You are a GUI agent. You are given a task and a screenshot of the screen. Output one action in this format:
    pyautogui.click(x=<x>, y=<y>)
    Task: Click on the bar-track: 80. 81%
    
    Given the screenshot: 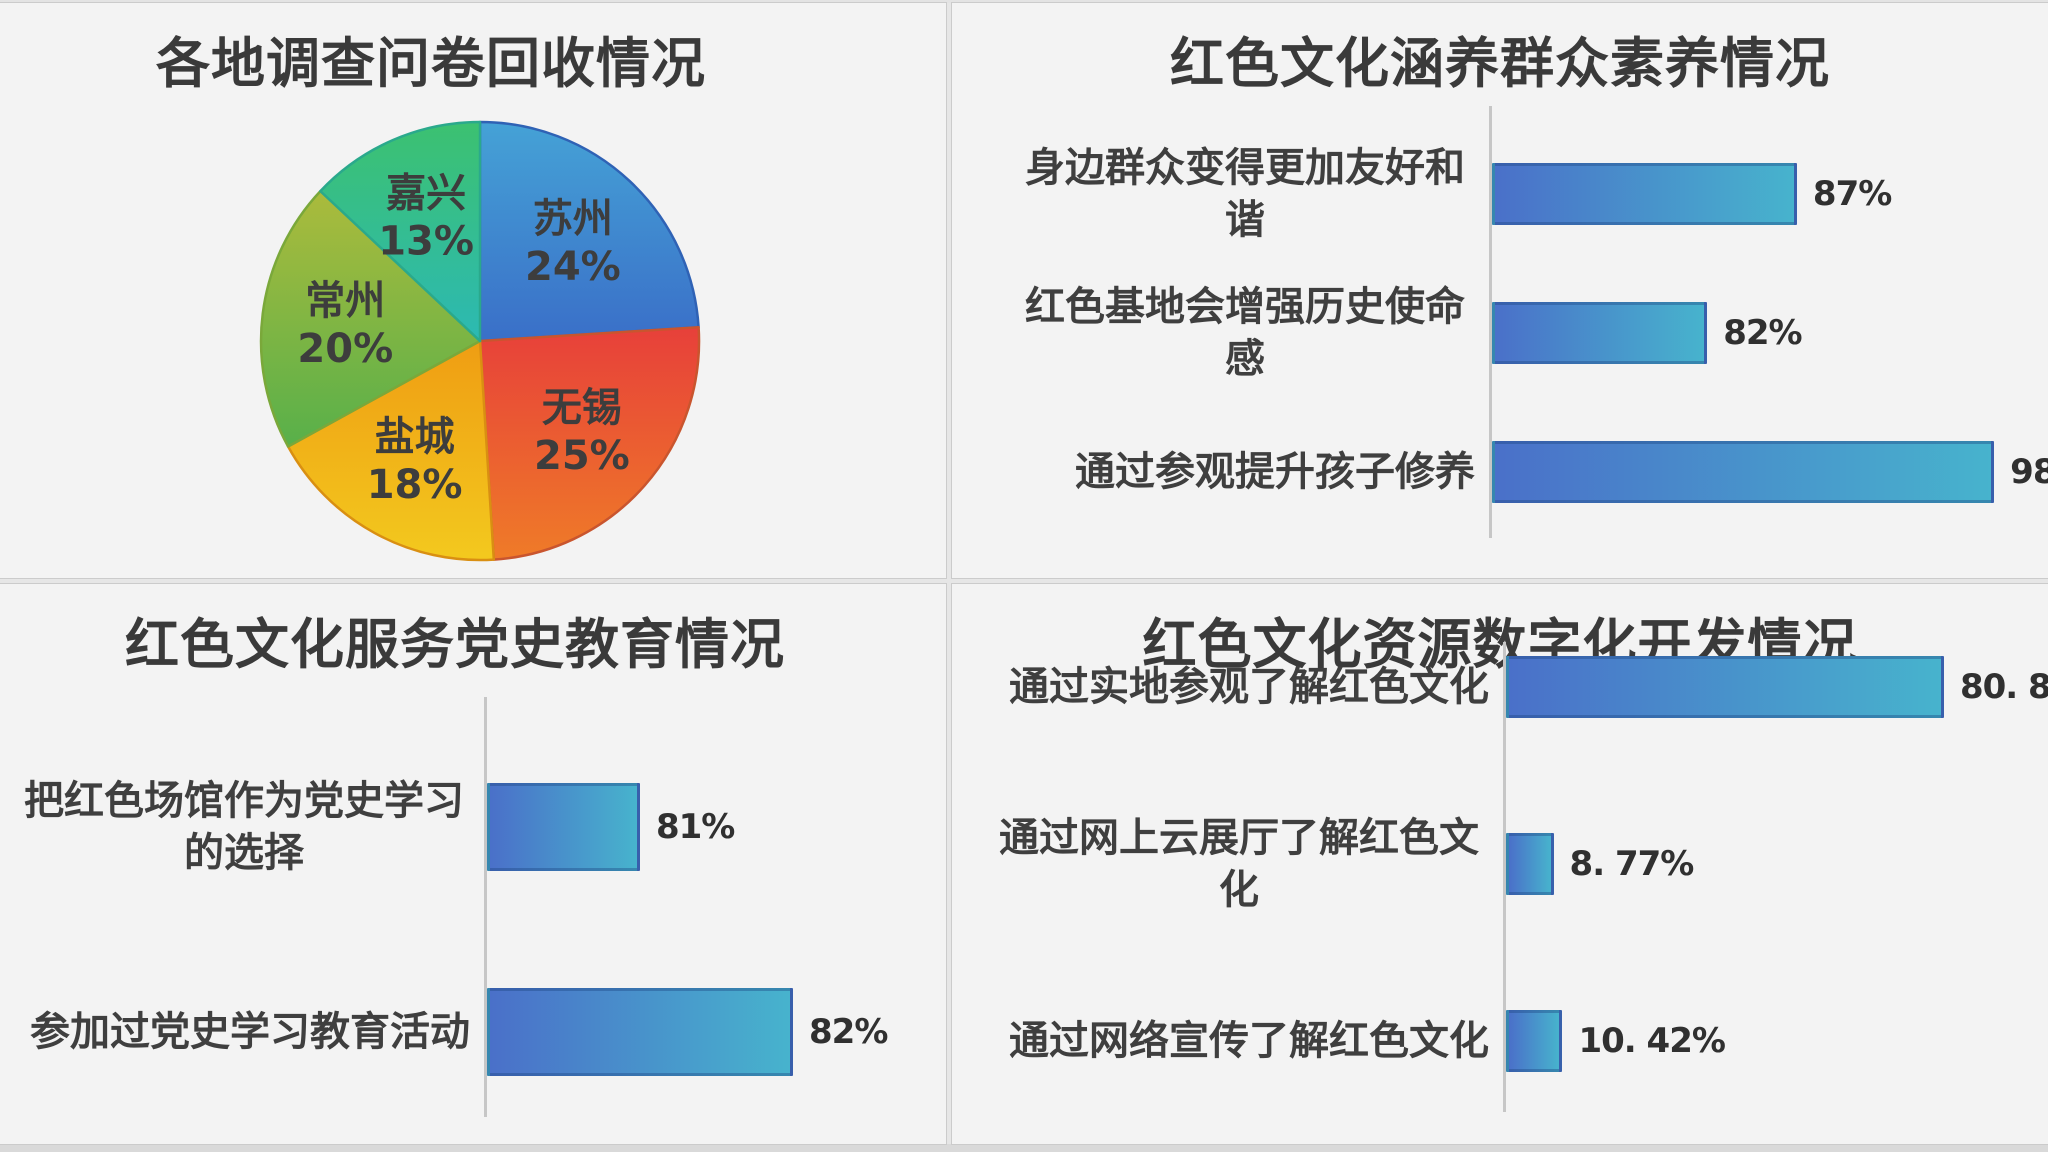 What is the action you would take?
    pyautogui.click(x=1777, y=686)
    